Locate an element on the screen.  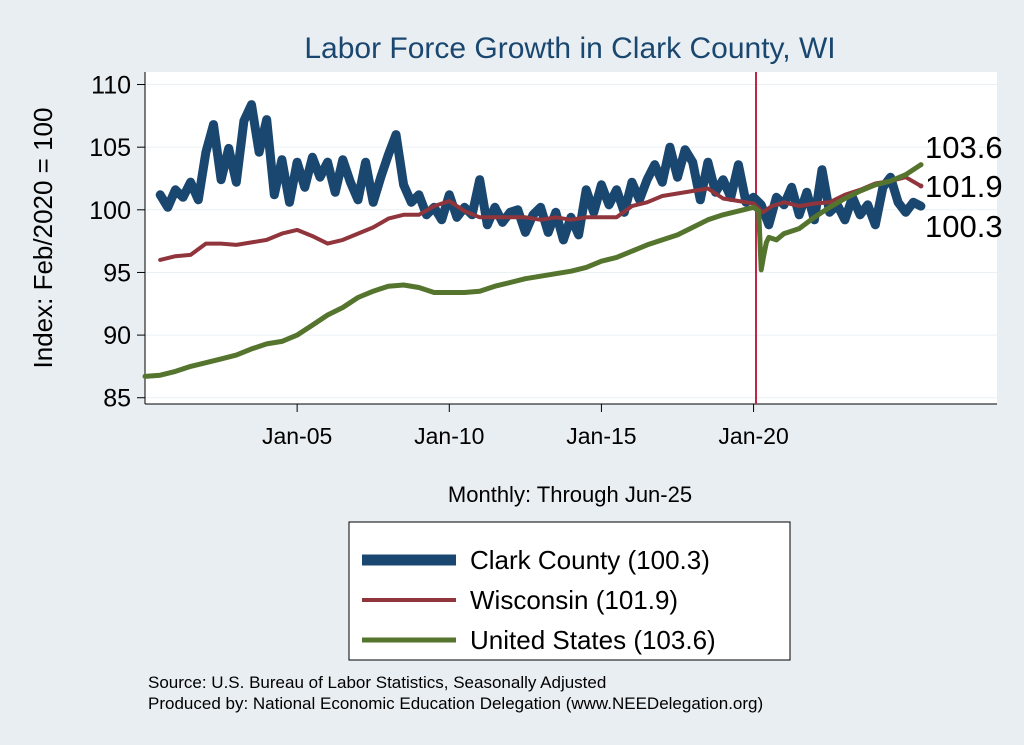
x-tick-label: Jan-20 is located at coordinates (753, 436).